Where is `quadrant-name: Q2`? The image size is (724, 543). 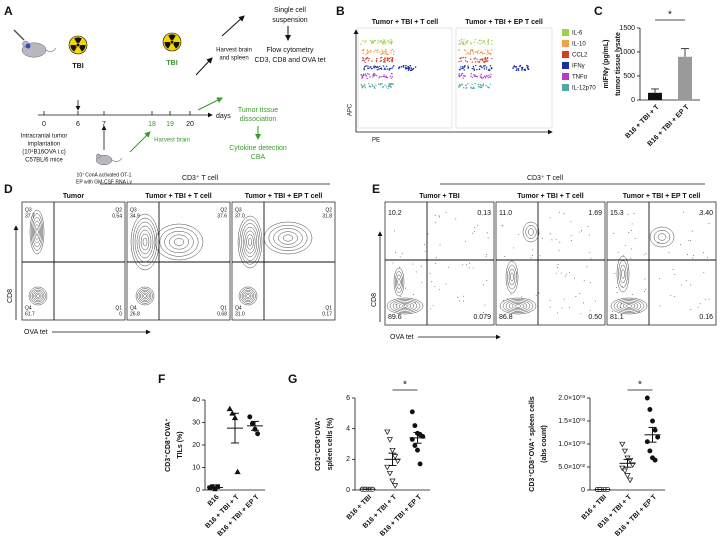 quadrant-name: Q2 is located at coordinates (328, 210).